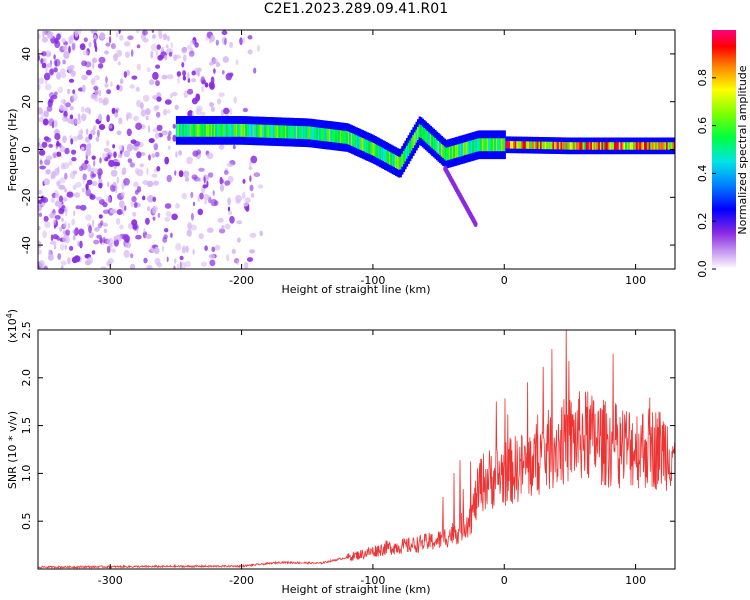 The image size is (750, 600). What do you see at coordinates (12, 326) in the screenshot?
I see `snr-multiplier: (x104)` at bounding box center [12, 326].